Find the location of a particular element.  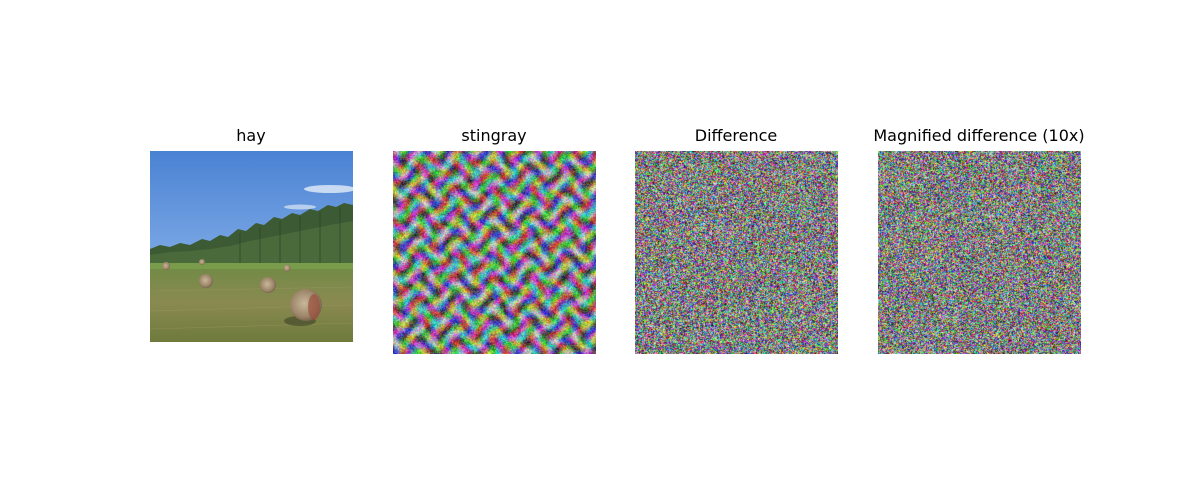

panel-title-magnified-difference: Magnified difference (10x) is located at coordinates (979, 135).